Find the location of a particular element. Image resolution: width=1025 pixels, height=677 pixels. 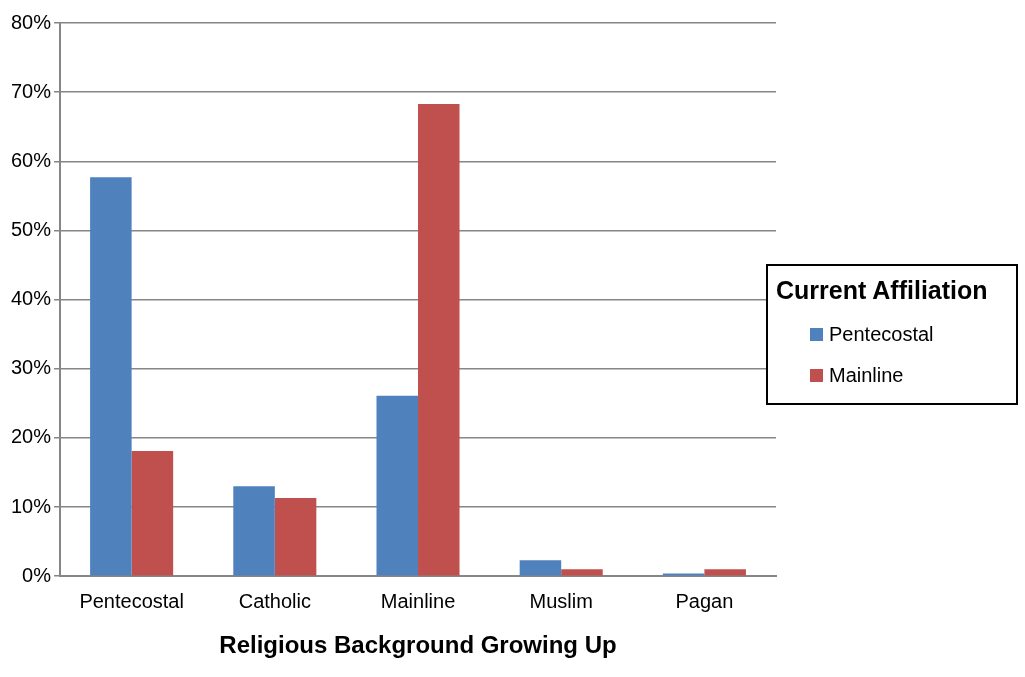

x-axis-title: Religious Background Growing Up is located at coordinates (418, 645).